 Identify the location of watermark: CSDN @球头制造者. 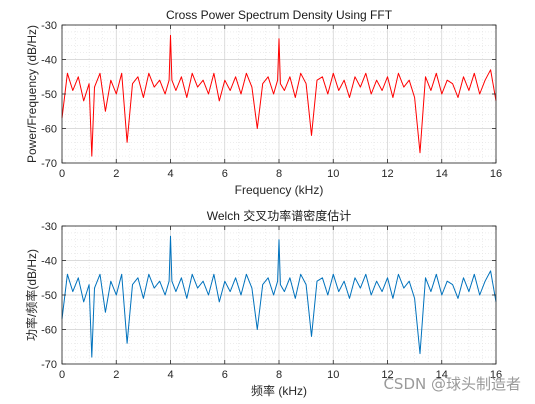
(452, 384).